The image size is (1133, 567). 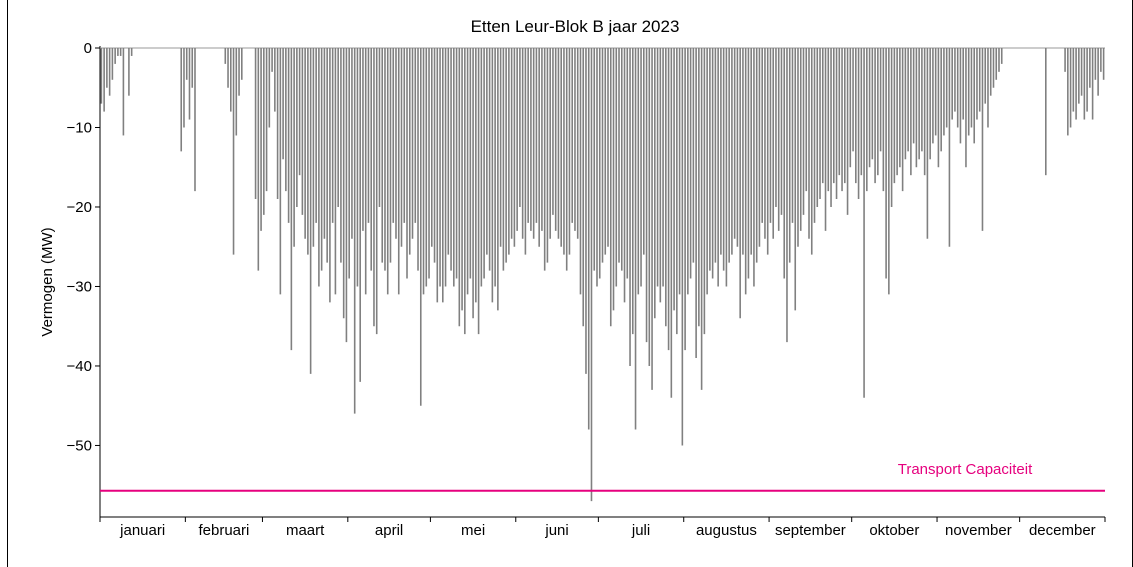 I want to click on x-tick-label: juli, so click(x=640, y=530).